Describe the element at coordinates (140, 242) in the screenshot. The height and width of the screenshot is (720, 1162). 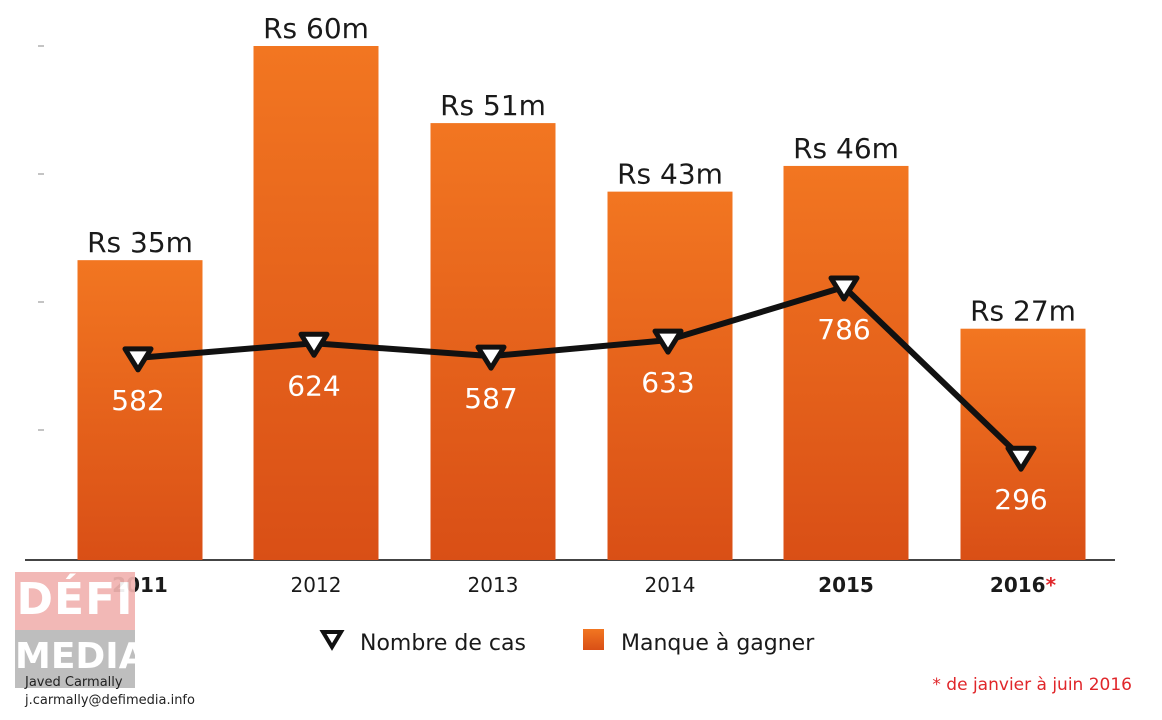
I see `bar-value-label: Rs 35m` at that location.